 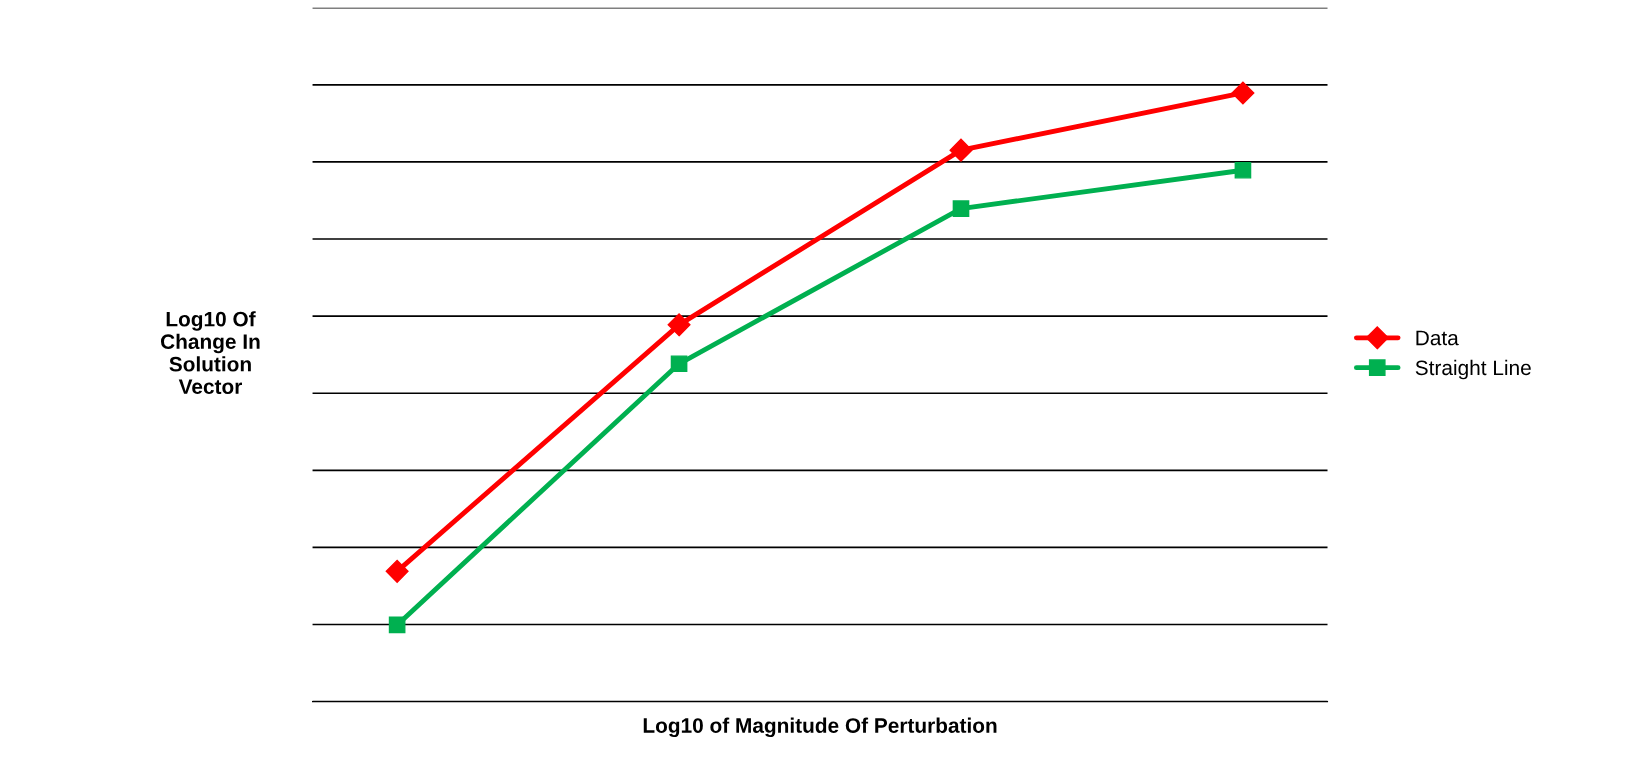 What do you see at coordinates (1437, 338) in the screenshot?
I see `legend-label: Data` at bounding box center [1437, 338].